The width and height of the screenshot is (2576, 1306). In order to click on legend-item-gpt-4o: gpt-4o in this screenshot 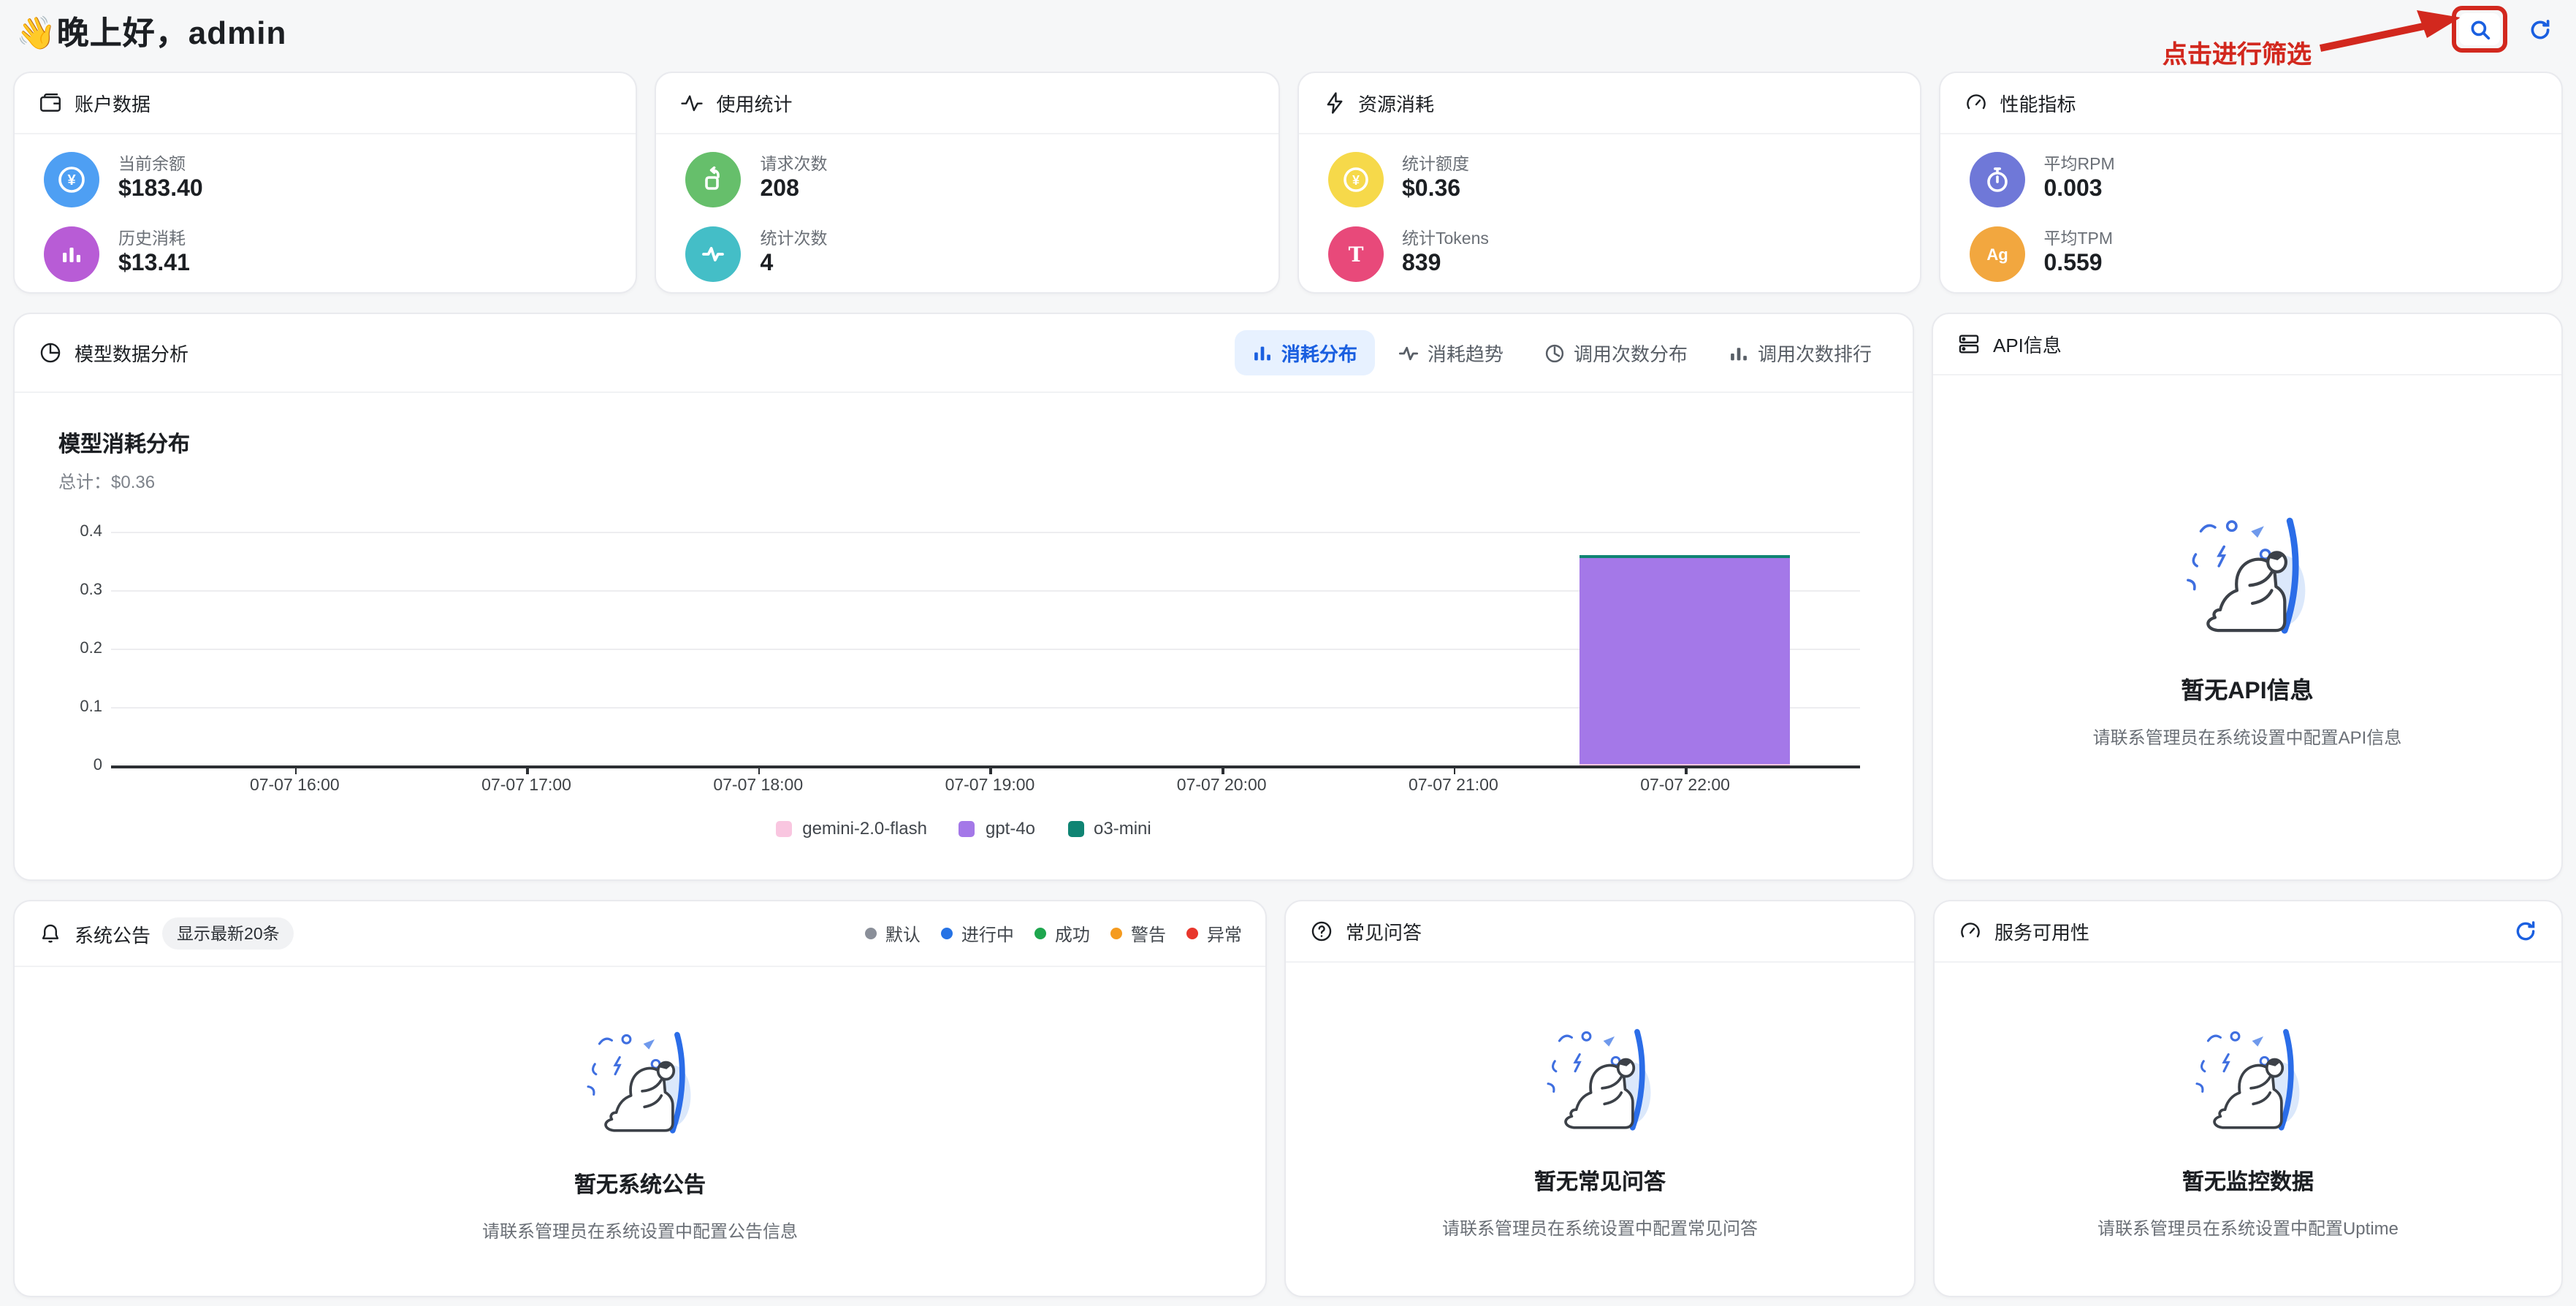, I will do `click(997, 828)`.